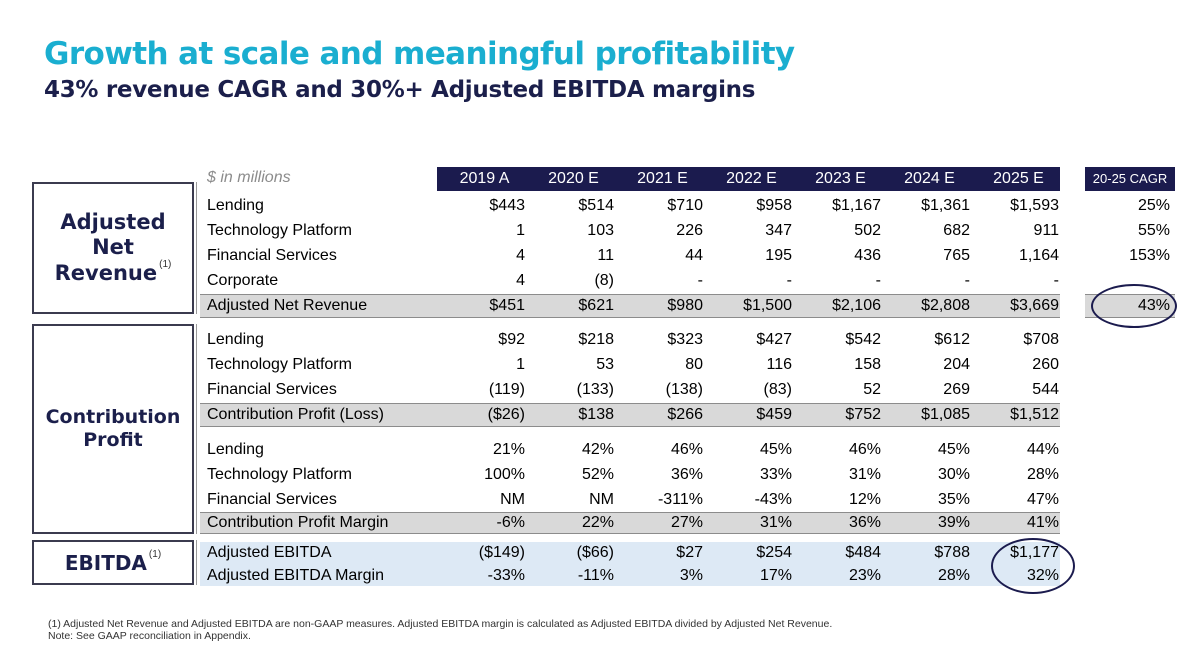  Describe the element at coordinates (1042, 449) in the screenshot. I see `table-cell: 44%` at that location.